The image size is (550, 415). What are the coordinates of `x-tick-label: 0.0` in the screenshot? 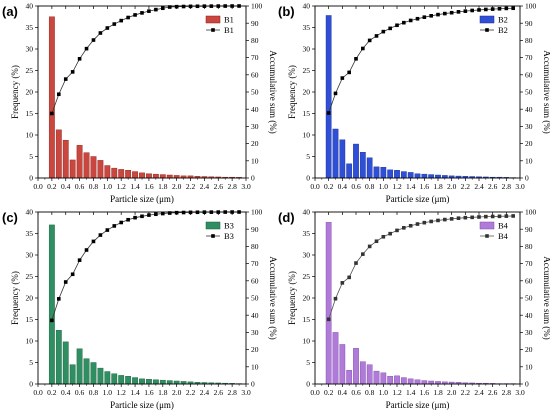 It's located at (38, 186).